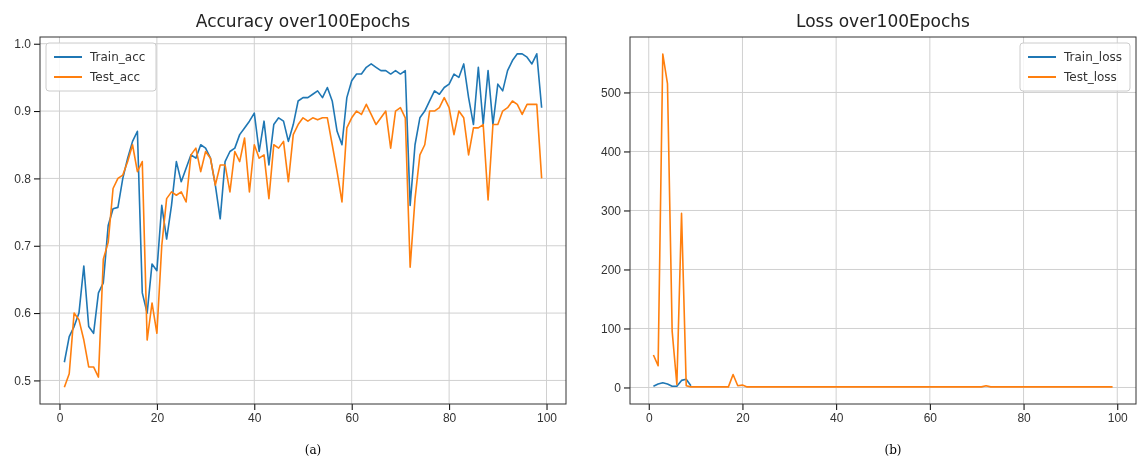 Image resolution: width=1140 pixels, height=461 pixels. What do you see at coordinates (23, 44) in the screenshot?
I see `y-tick-label: 1.0` at bounding box center [23, 44].